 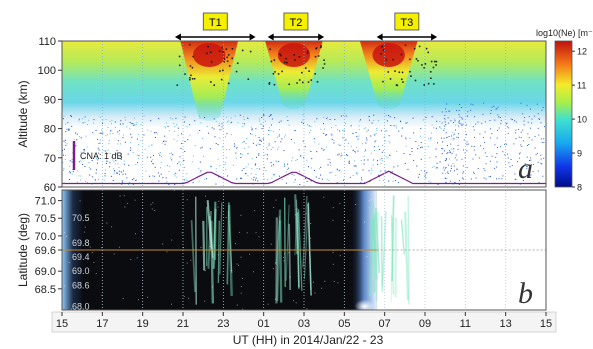 What do you see at coordinates (564, 110) in the screenshot?
I see `colorbar: 8 9 10 11 12 log10(Ne) [m⁻³]` at bounding box center [564, 110].